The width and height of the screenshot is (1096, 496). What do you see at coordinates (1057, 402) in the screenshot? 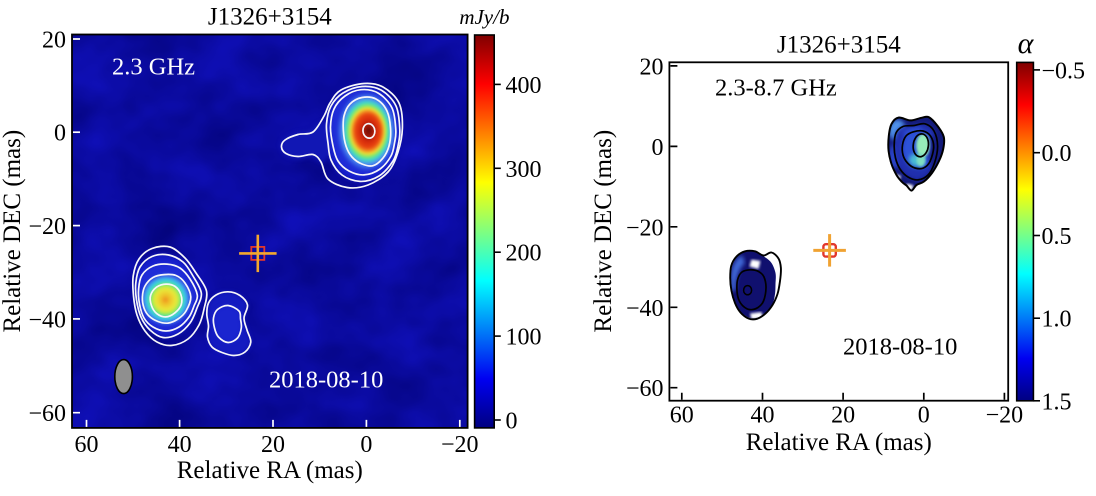
I see `svg-text: 1.5` at bounding box center [1057, 402].